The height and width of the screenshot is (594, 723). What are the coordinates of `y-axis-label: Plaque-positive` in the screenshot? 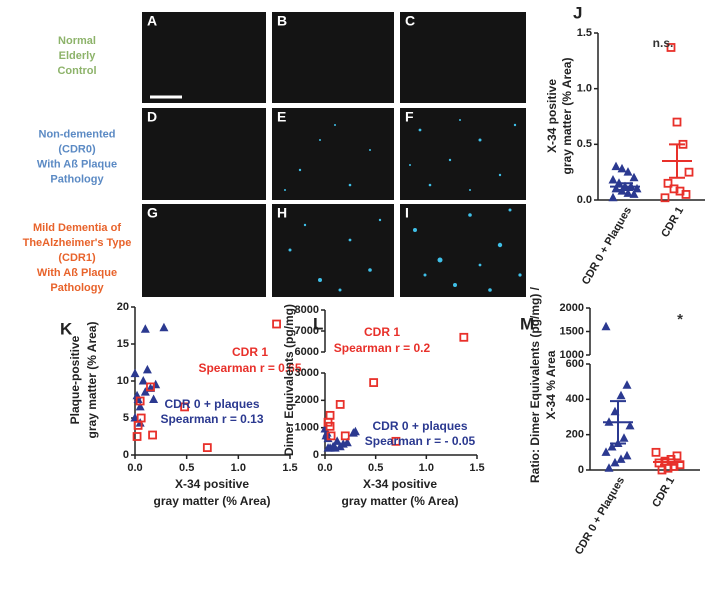 It's located at (75, 379).